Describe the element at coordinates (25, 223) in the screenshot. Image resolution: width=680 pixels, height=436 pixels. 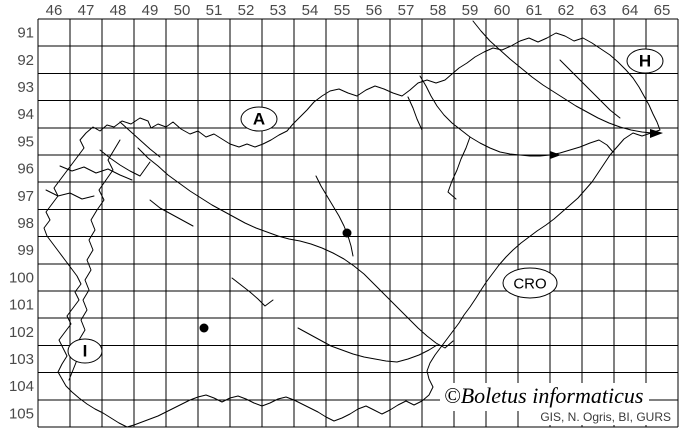
I see `grid-row-label: 98` at that location.